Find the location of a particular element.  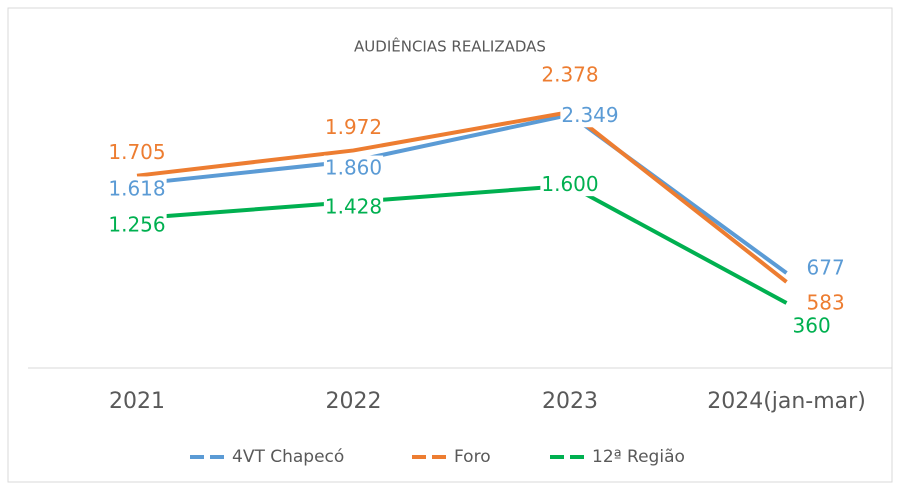

data-label: 2.349 is located at coordinates (589, 115).